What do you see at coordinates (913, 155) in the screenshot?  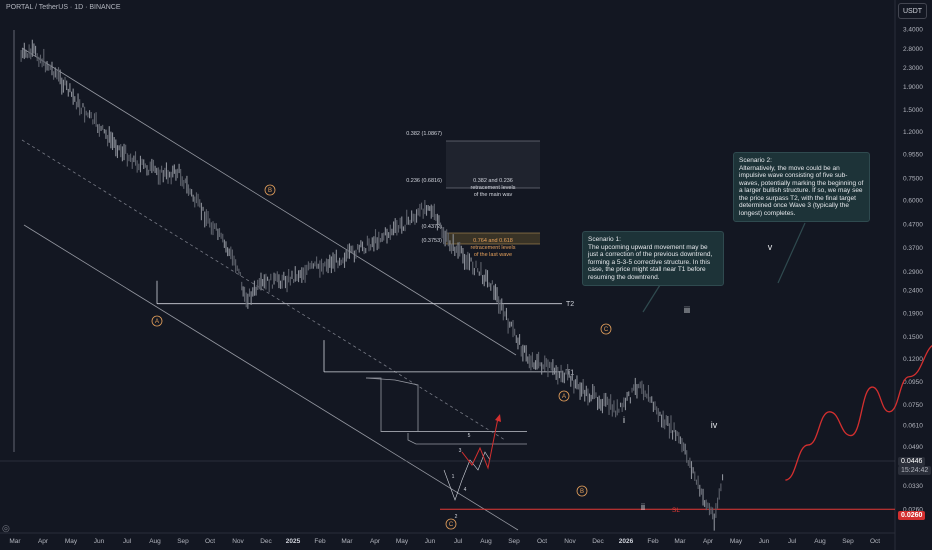 I see `y-tick-label: 0.9550` at bounding box center [913, 155].